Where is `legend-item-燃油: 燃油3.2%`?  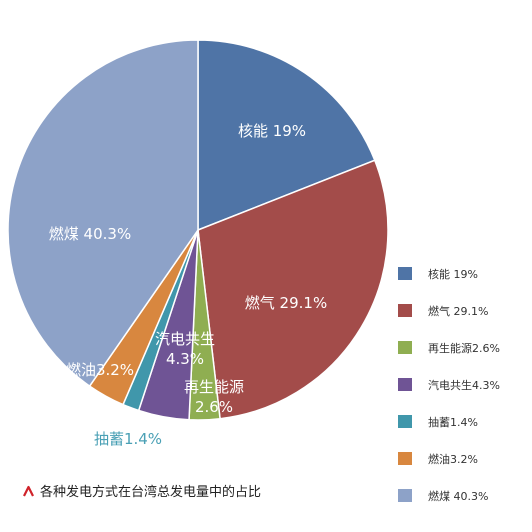 legend-item-燃油: 燃油3.2% is located at coordinates (438, 459).